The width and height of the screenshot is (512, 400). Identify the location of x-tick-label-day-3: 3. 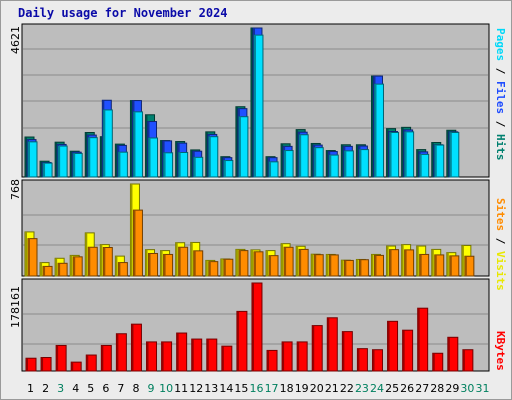
(60, 388).